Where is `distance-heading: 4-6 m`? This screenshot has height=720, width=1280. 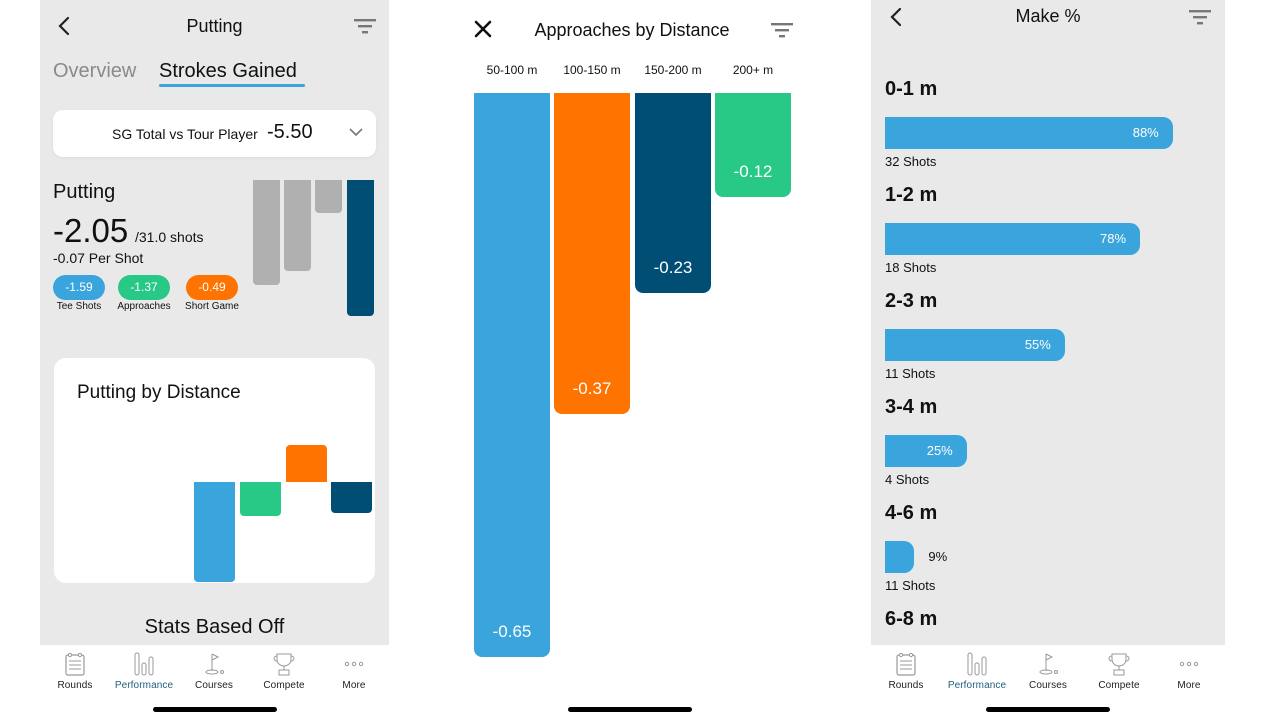
distance-heading: 4-6 m is located at coordinates (911, 513).